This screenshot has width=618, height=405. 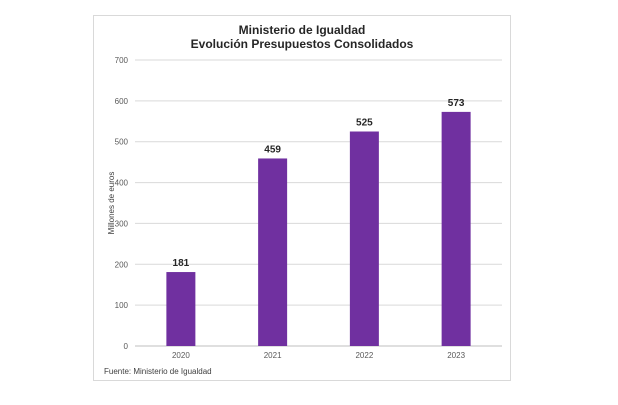 What do you see at coordinates (122, 101) in the screenshot?
I see `y-tick-label: 600` at bounding box center [122, 101].